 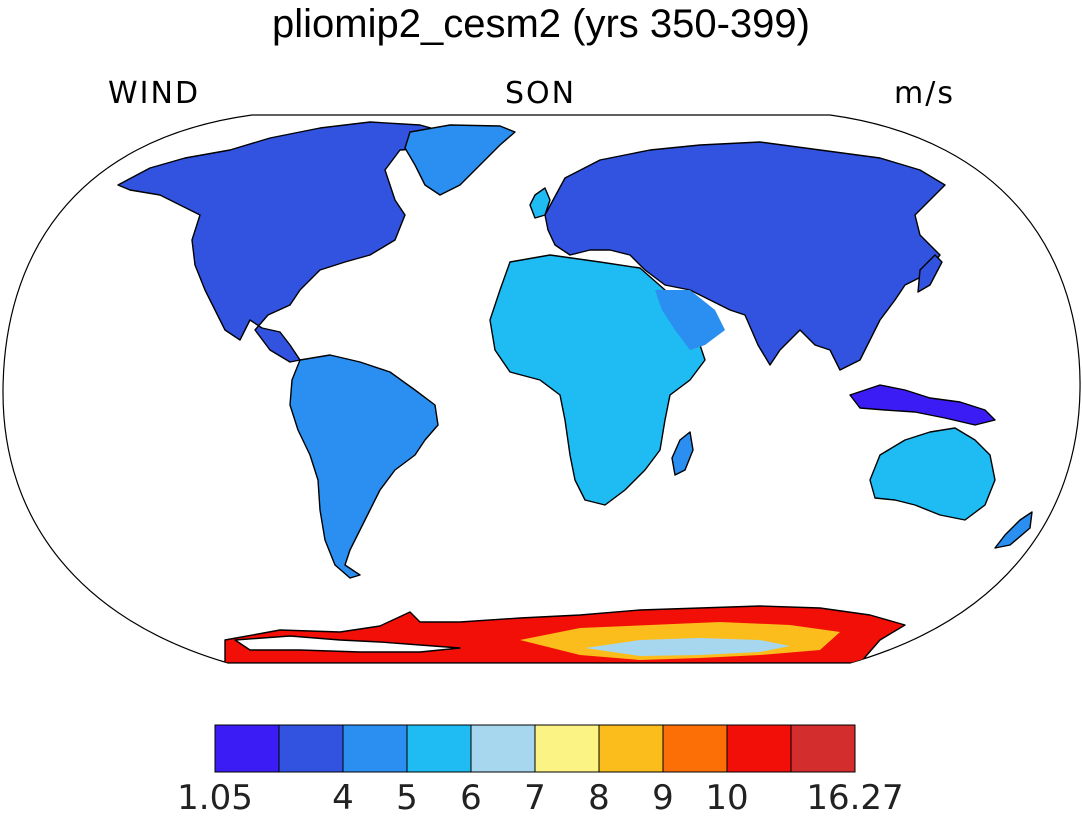 I want to click on colorbar-tick-label: 10, so click(x=727, y=798).